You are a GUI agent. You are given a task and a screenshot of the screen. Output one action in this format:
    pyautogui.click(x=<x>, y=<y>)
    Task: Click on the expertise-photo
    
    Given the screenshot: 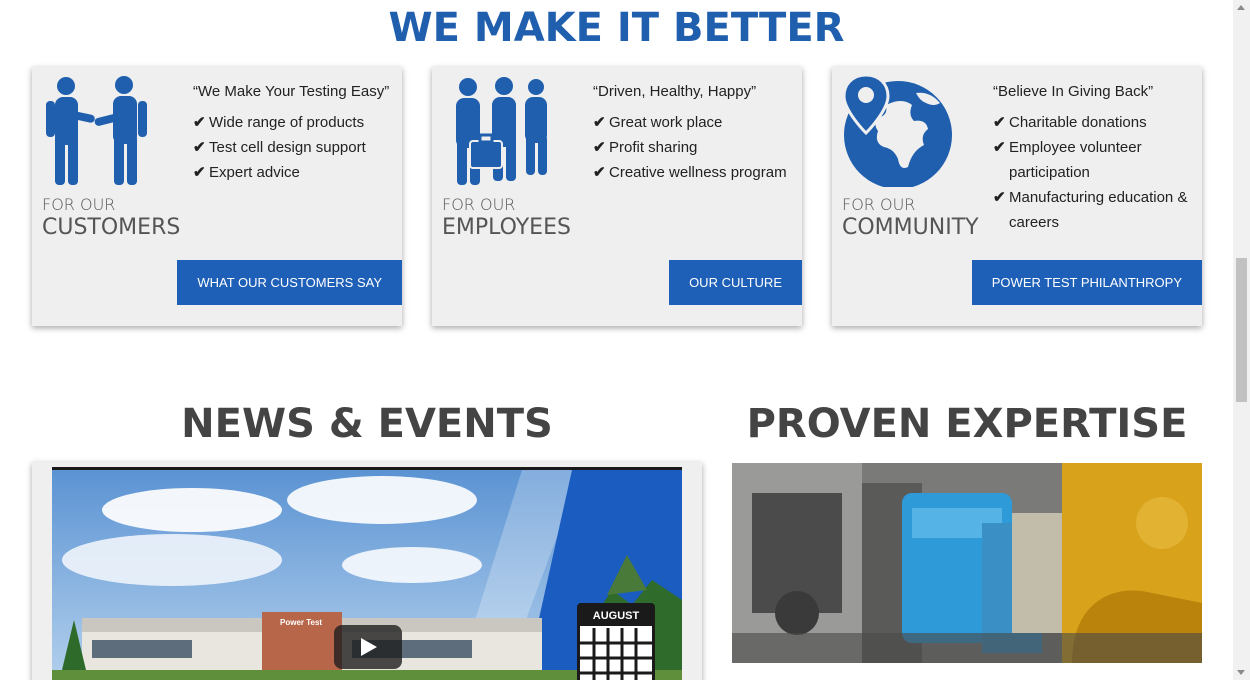 What is the action you would take?
    pyautogui.click(x=967, y=563)
    